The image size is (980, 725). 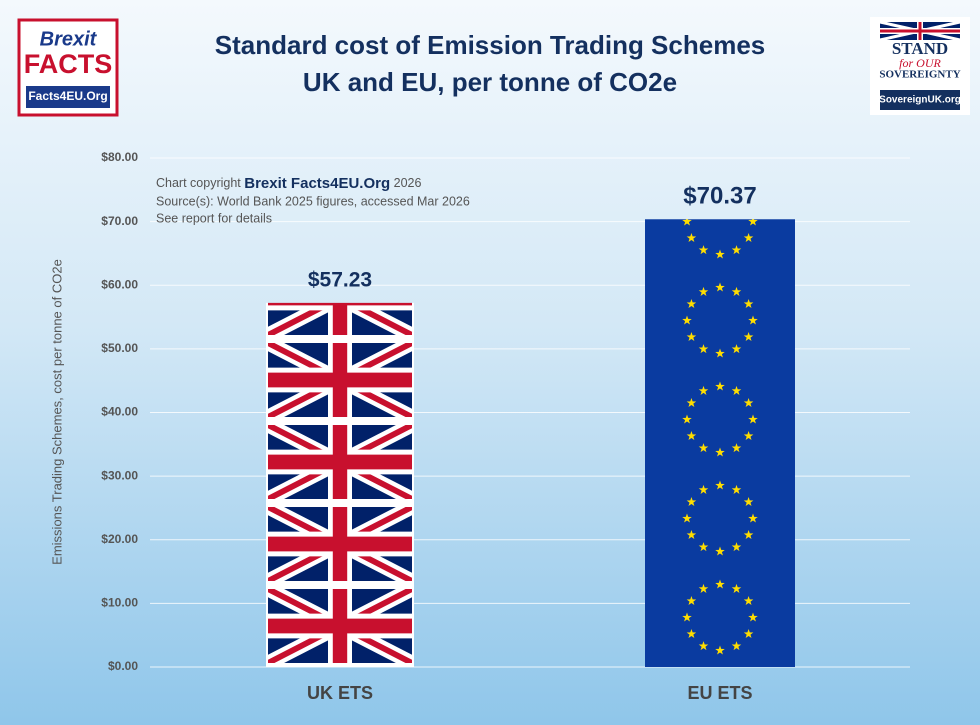 I want to click on y-tick-label: $60.00, so click(x=119, y=284).